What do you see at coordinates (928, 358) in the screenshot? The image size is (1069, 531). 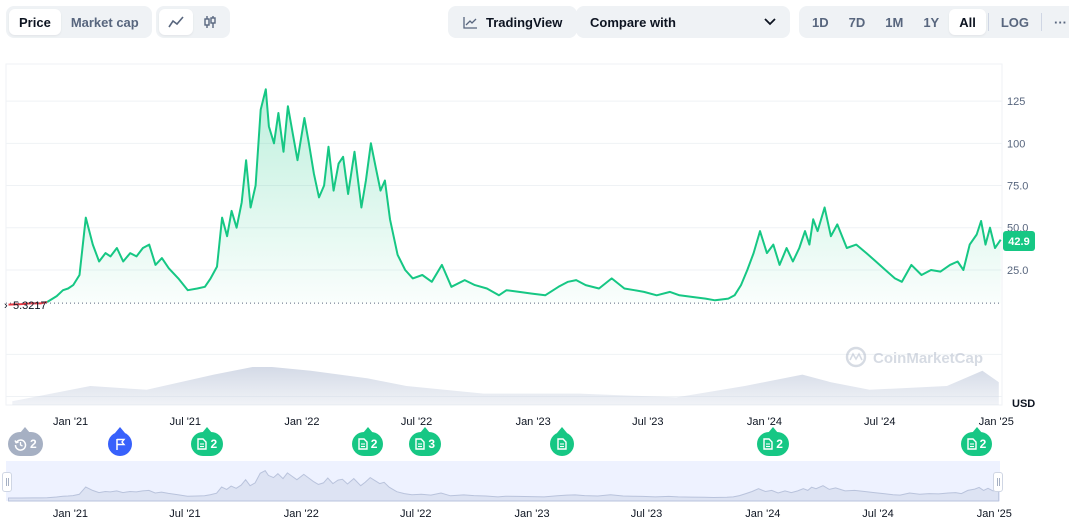 I see `watermark-text: CoinMarketCap` at bounding box center [928, 358].